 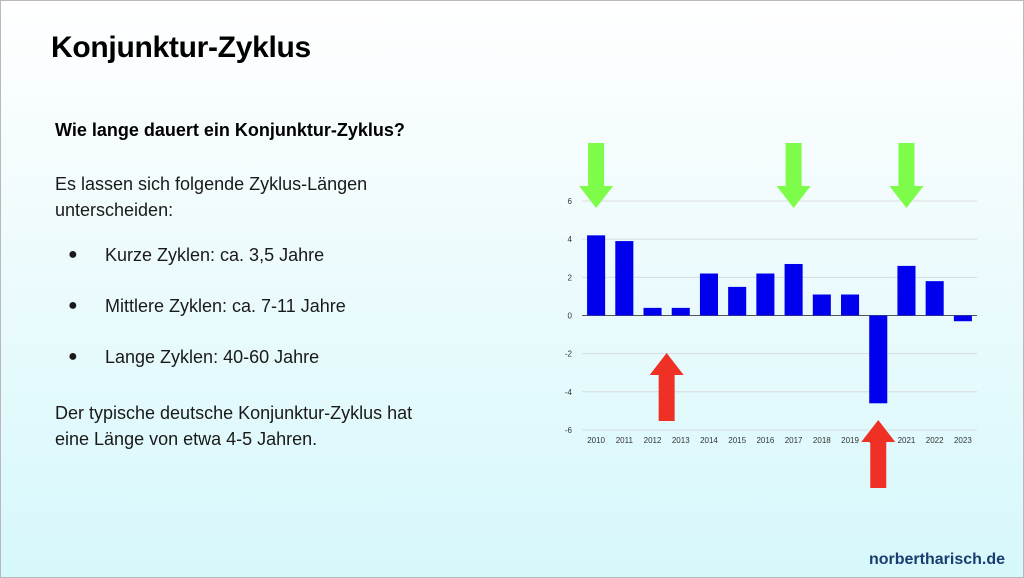 What do you see at coordinates (936, 559) in the screenshot?
I see `footer-website: norbertharisch.de` at bounding box center [936, 559].